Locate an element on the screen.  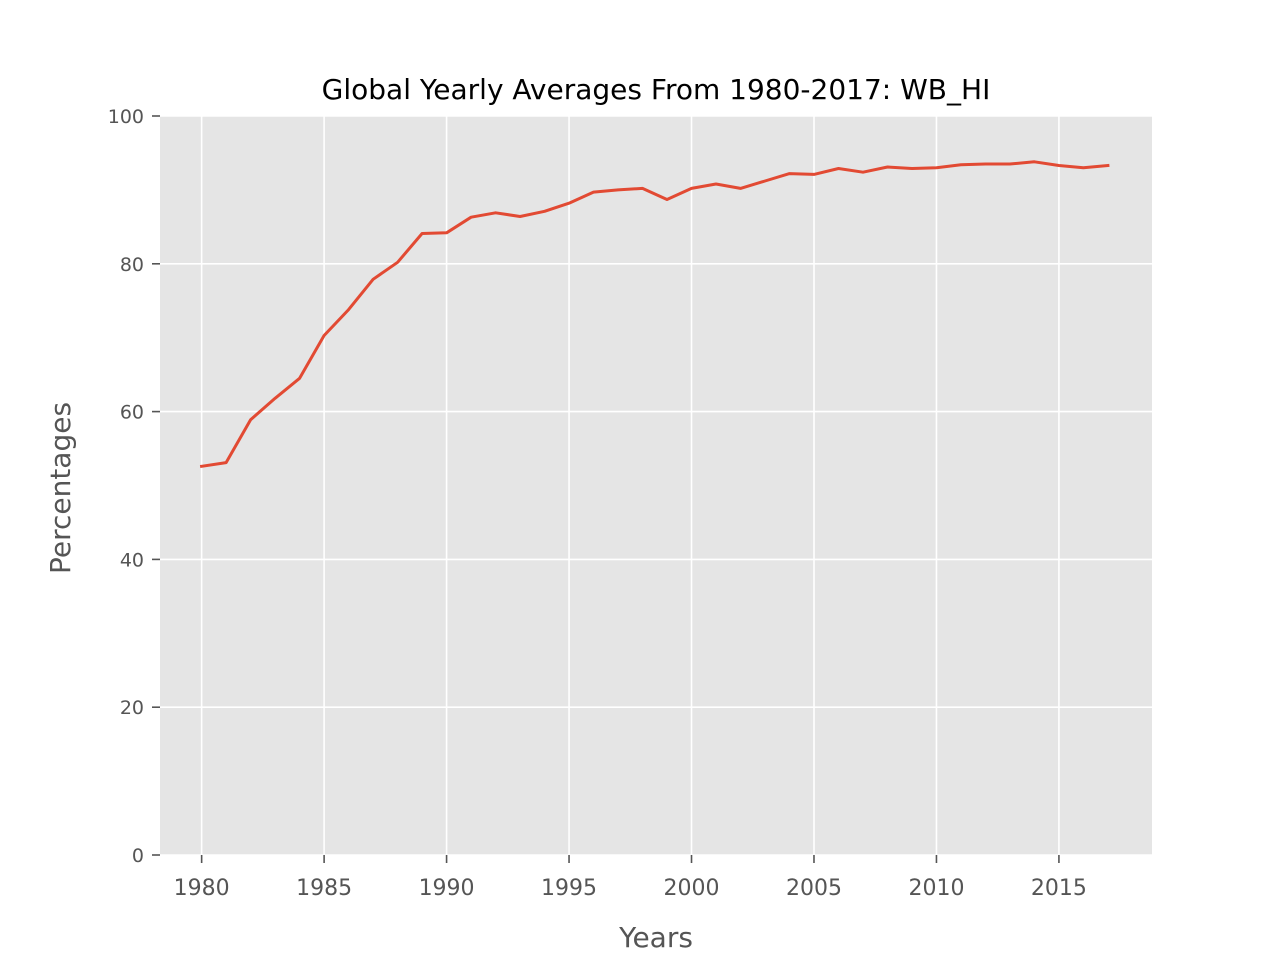
y-axis-label: Percentages is located at coordinates (60, 488).